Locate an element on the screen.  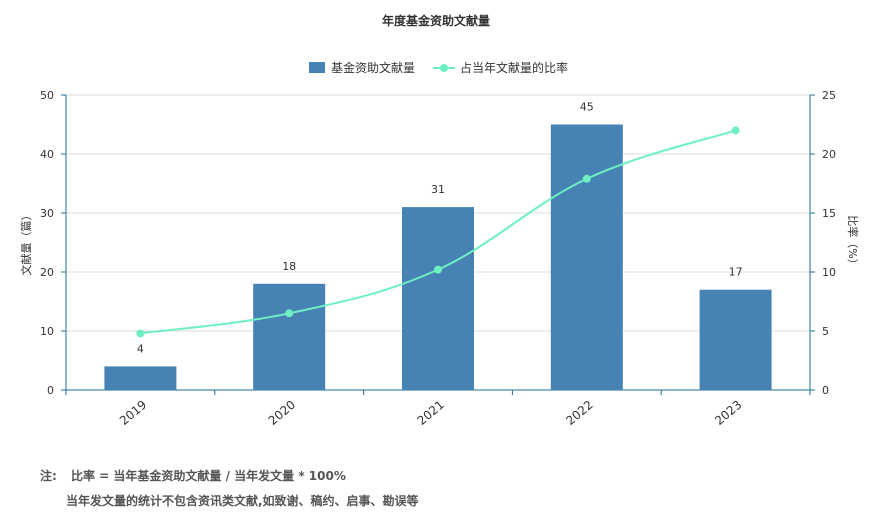
y-right-tick-label: 5 is located at coordinates (825, 331).